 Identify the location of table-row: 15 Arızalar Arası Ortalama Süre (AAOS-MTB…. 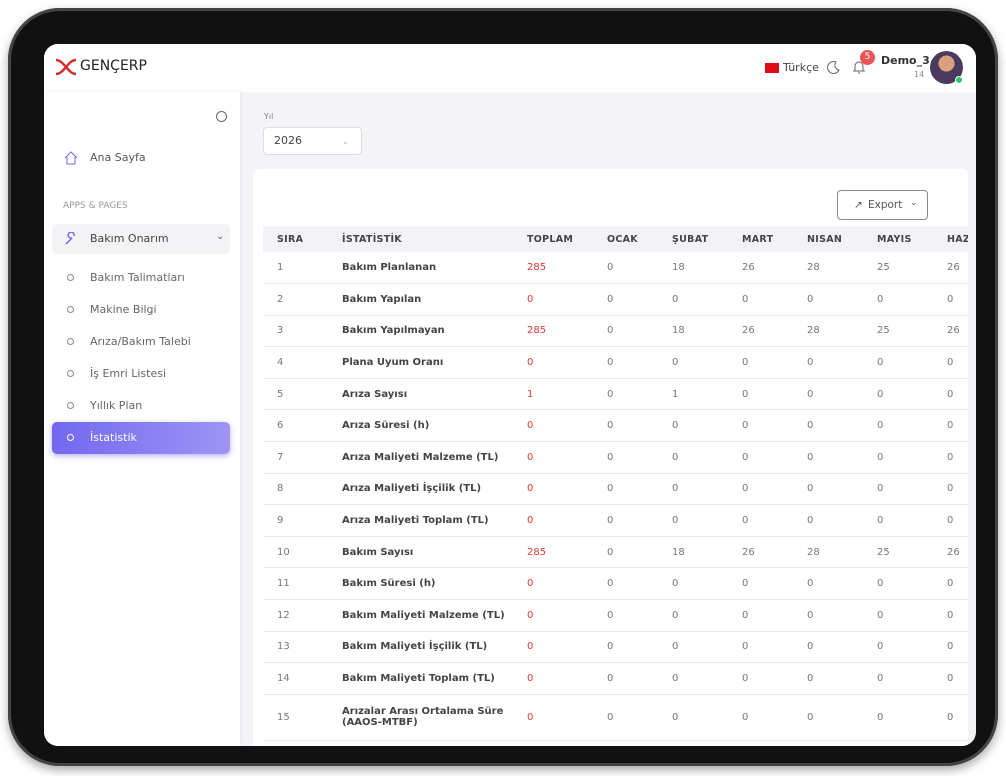
(615, 717).